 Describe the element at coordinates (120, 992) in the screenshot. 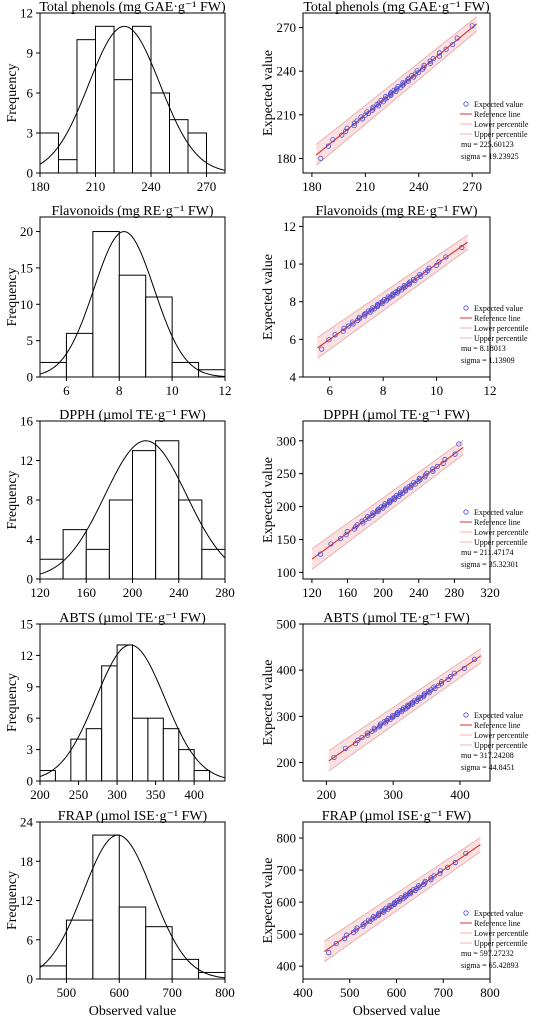

I see `histogram-x-tick-label: 600` at that location.